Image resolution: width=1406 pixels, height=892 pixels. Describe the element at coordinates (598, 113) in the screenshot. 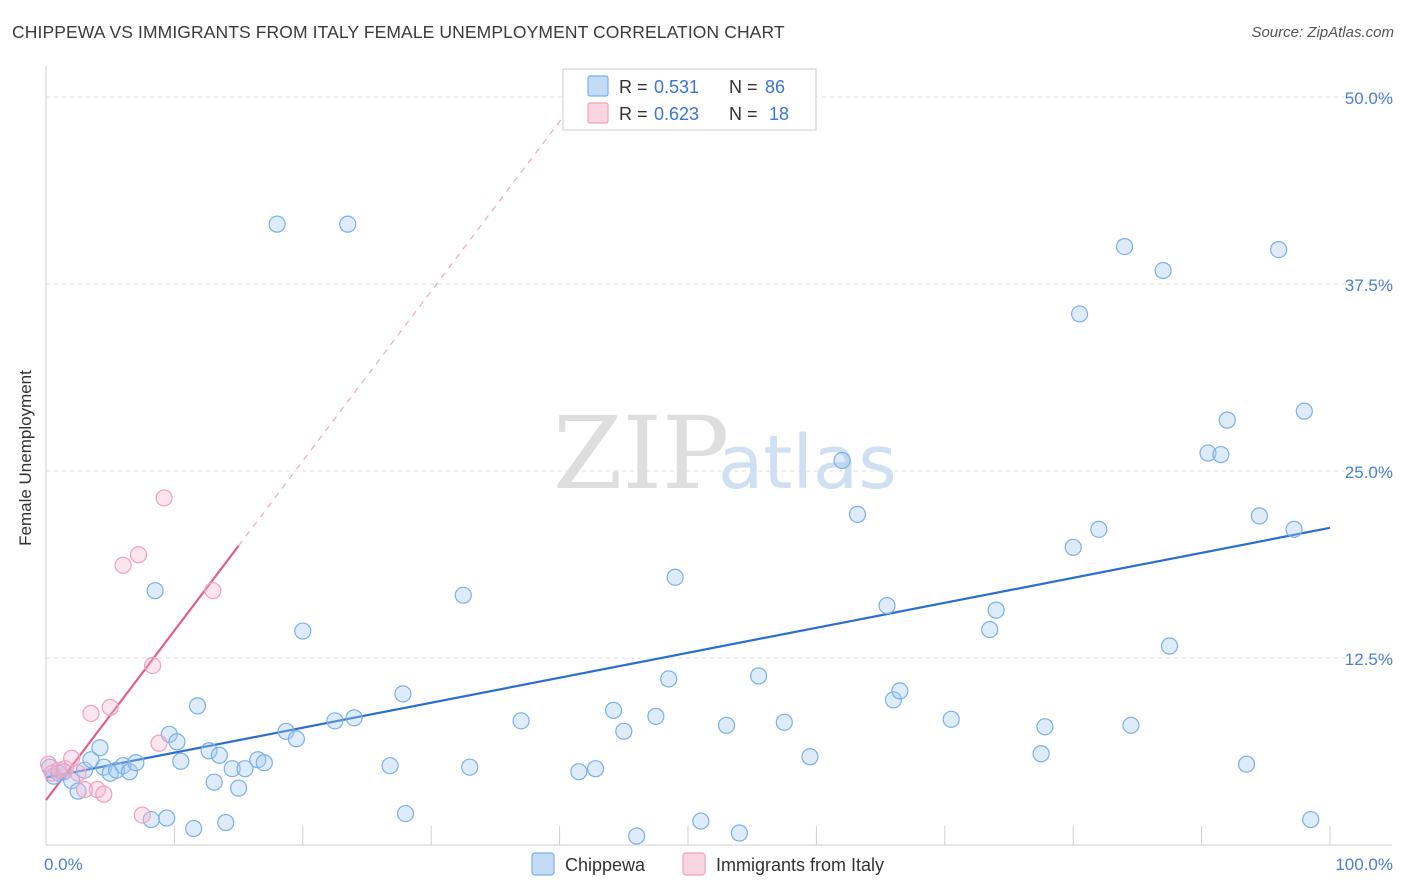

I see `legend-swatch-italy` at that location.